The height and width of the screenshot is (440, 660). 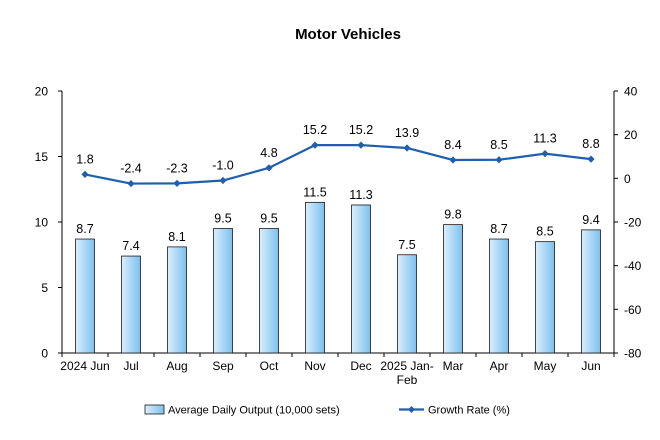 What do you see at coordinates (268, 153) in the screenshot?
I see `growth-rate-label: 4.8` at bounding box center [268, 153].